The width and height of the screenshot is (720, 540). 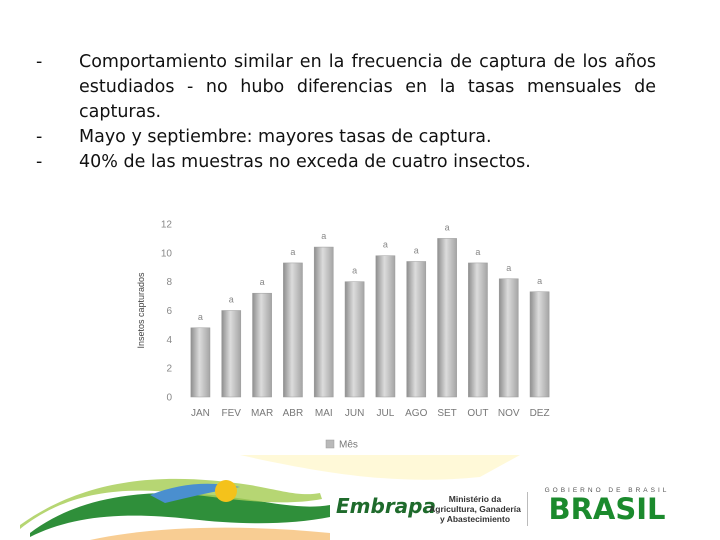 What do you see at coordinates (370, 271) in the screenshot?
I see `bar-data-labels: a a a a a a a a a a a a` at bounding box center [370, 271].